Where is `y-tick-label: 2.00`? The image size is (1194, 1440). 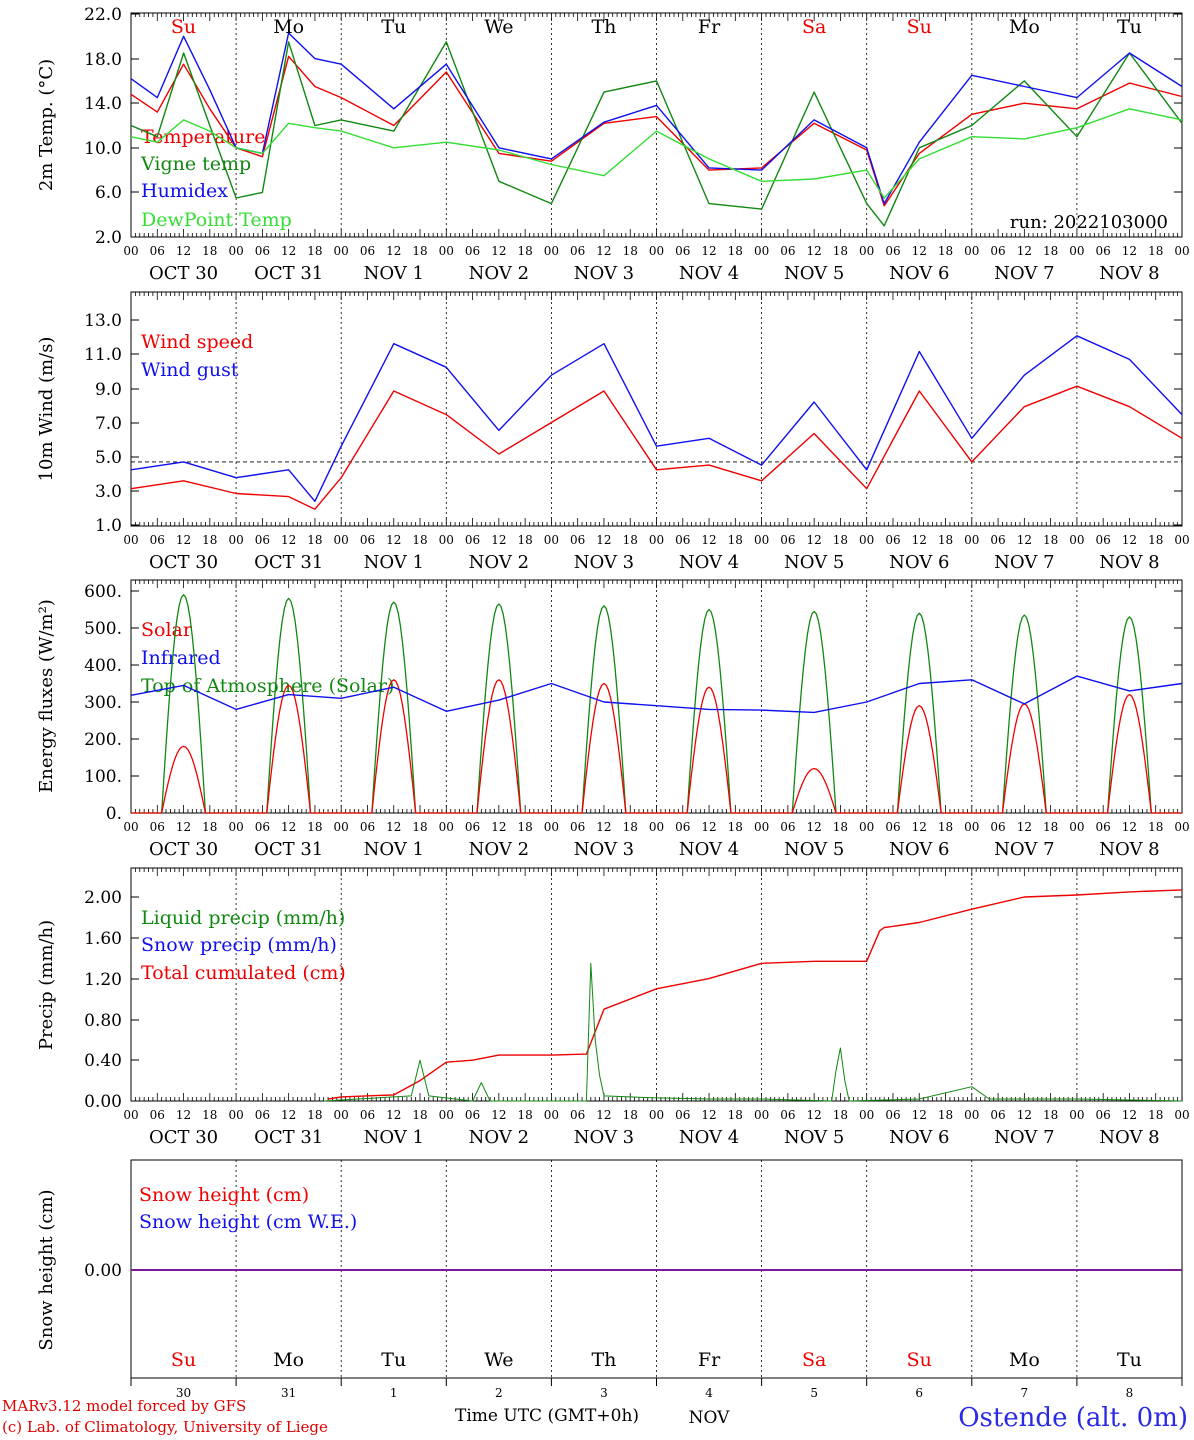 y-tick-label: 2.00 is located at coordinates (103, 898).